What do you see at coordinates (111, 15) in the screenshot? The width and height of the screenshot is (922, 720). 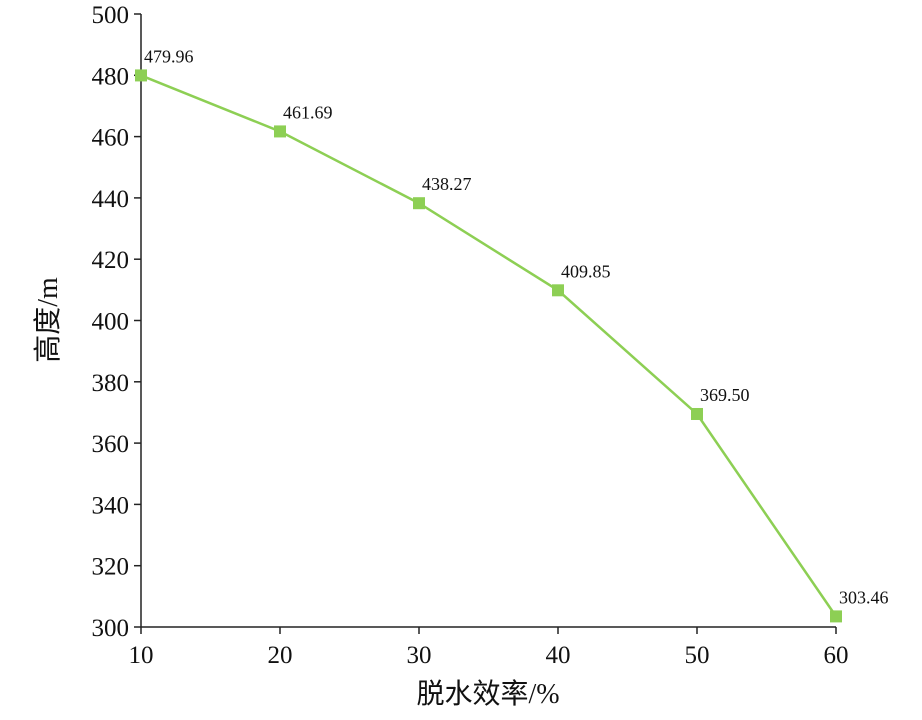 I see `y-tick-label: 500` at bounding box center [111, 15].